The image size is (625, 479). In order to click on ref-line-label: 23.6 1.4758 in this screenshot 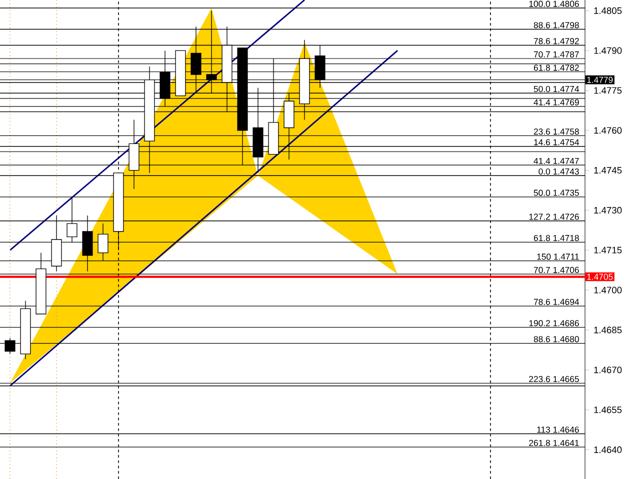, I will do `click(556, 131)`.